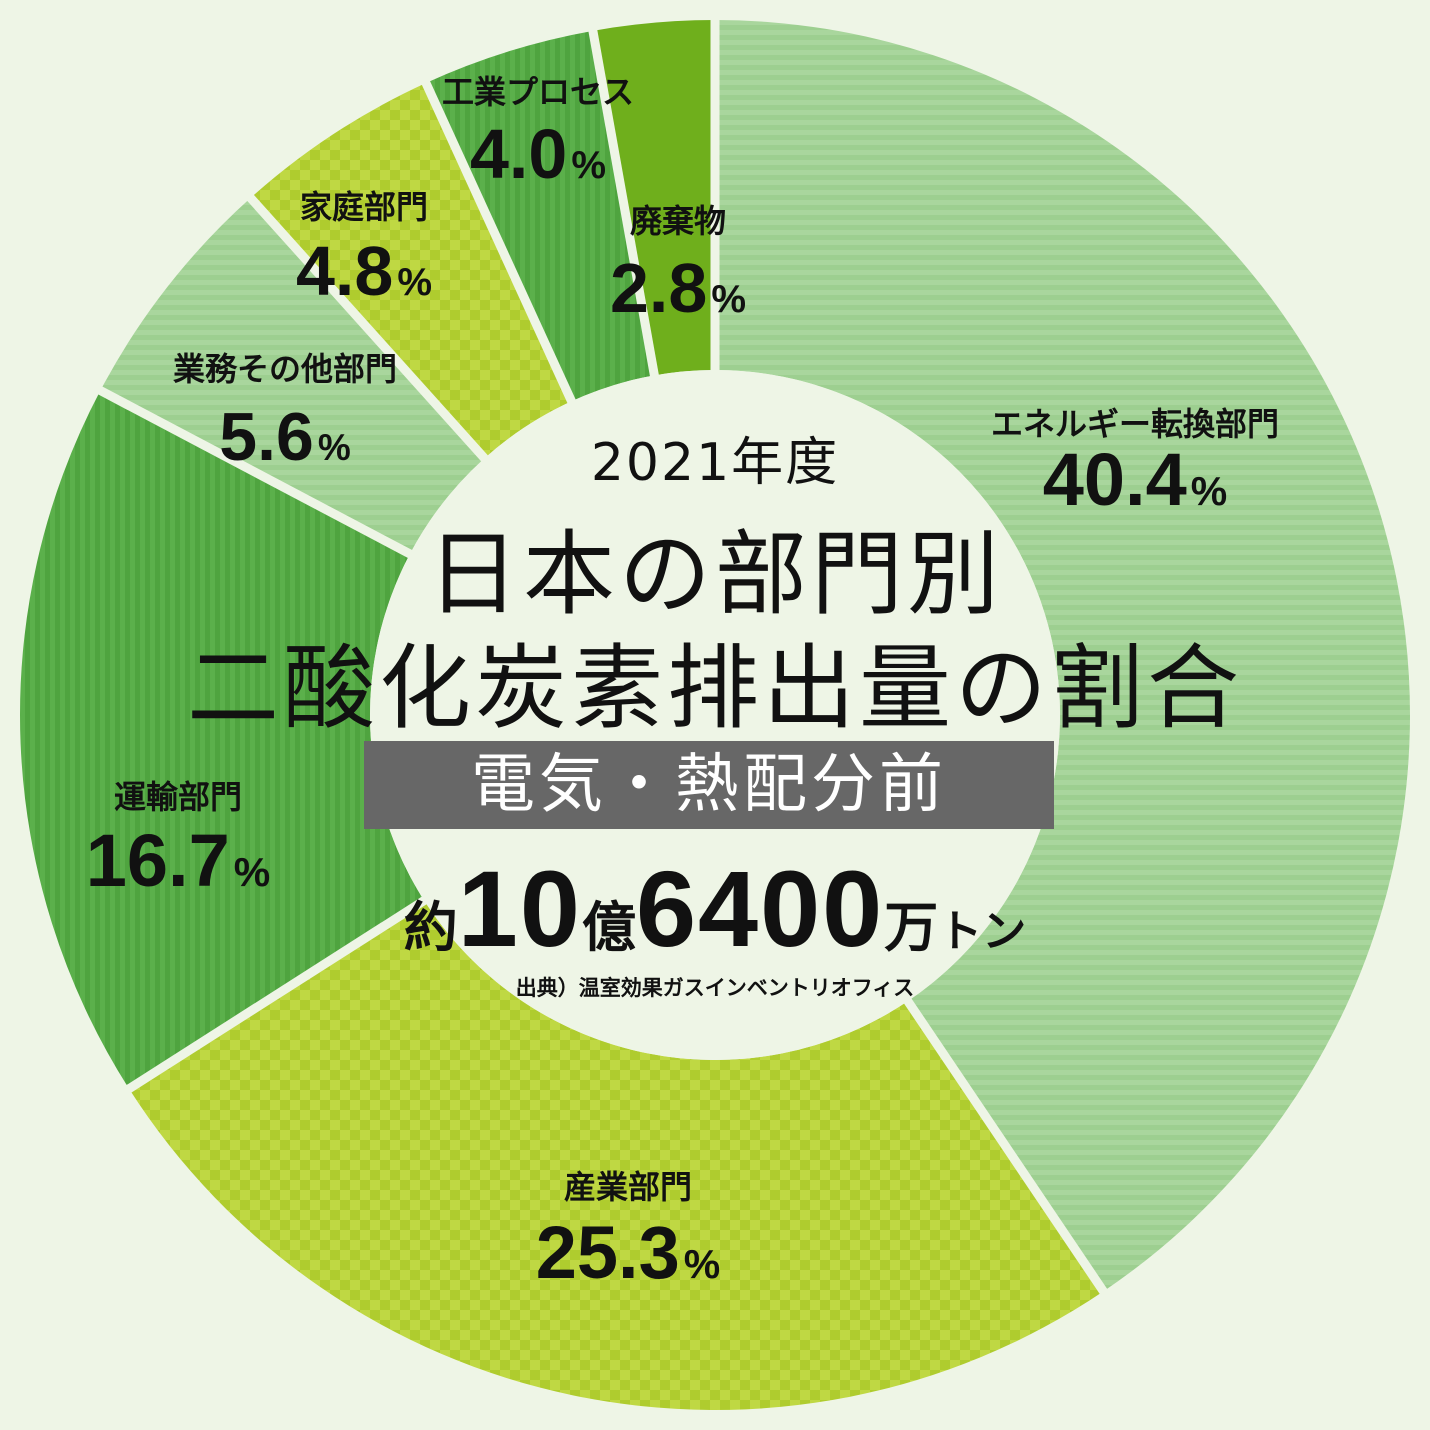 The width and height of the screenshot is (1430, 1430). I want to click on slice-label-7: 廃棄物, so click(678, 221).